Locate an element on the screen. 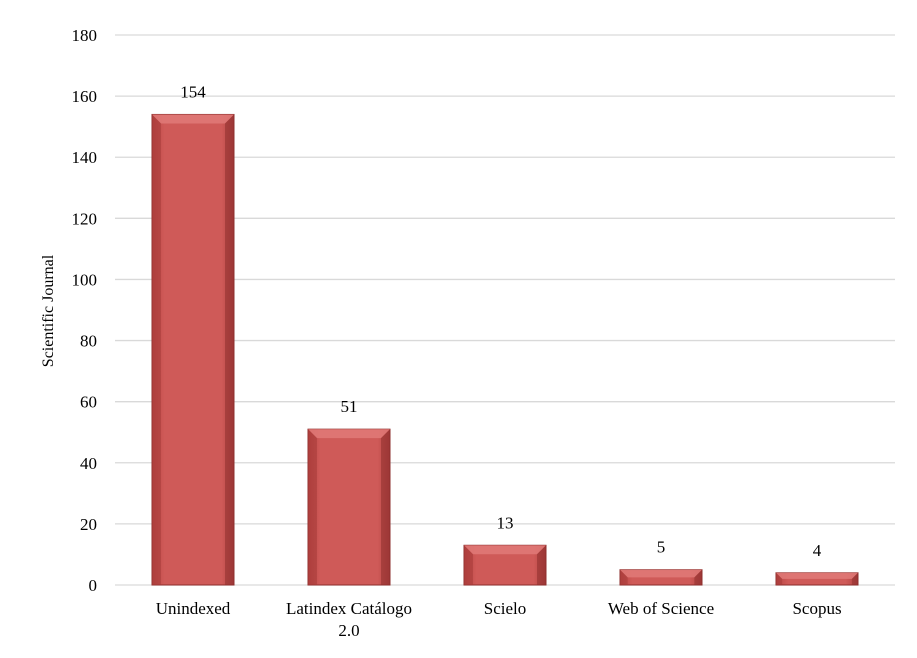  data-label: 4 is located at coordinates (817, 550).